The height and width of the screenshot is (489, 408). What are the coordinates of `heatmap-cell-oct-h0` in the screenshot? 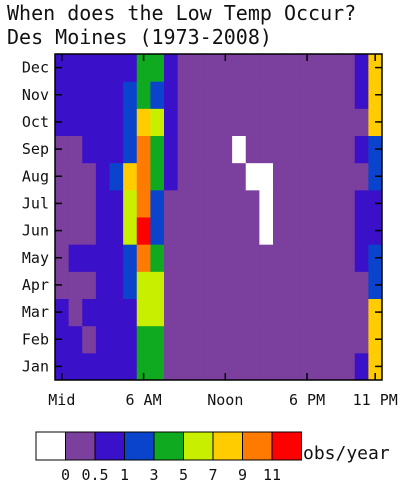 It's located at (62, 122).